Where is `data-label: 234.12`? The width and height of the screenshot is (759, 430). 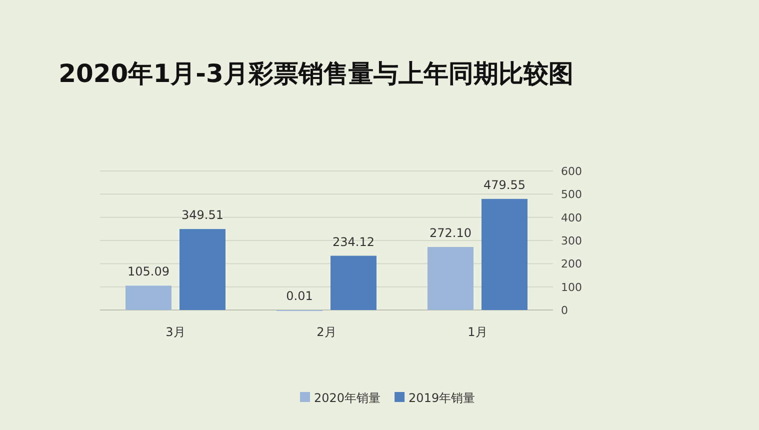
data-label: 234.12 is located at coordinates (353, 241).